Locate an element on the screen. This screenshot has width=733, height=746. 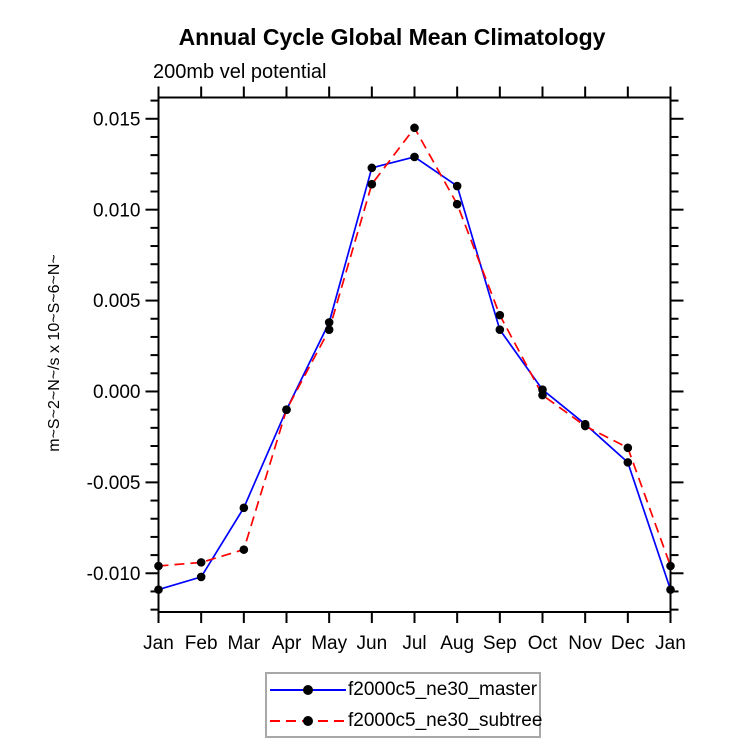
legend-item-subtree: f2000c5_ne30_subtree is located at coordinates (405, 721).